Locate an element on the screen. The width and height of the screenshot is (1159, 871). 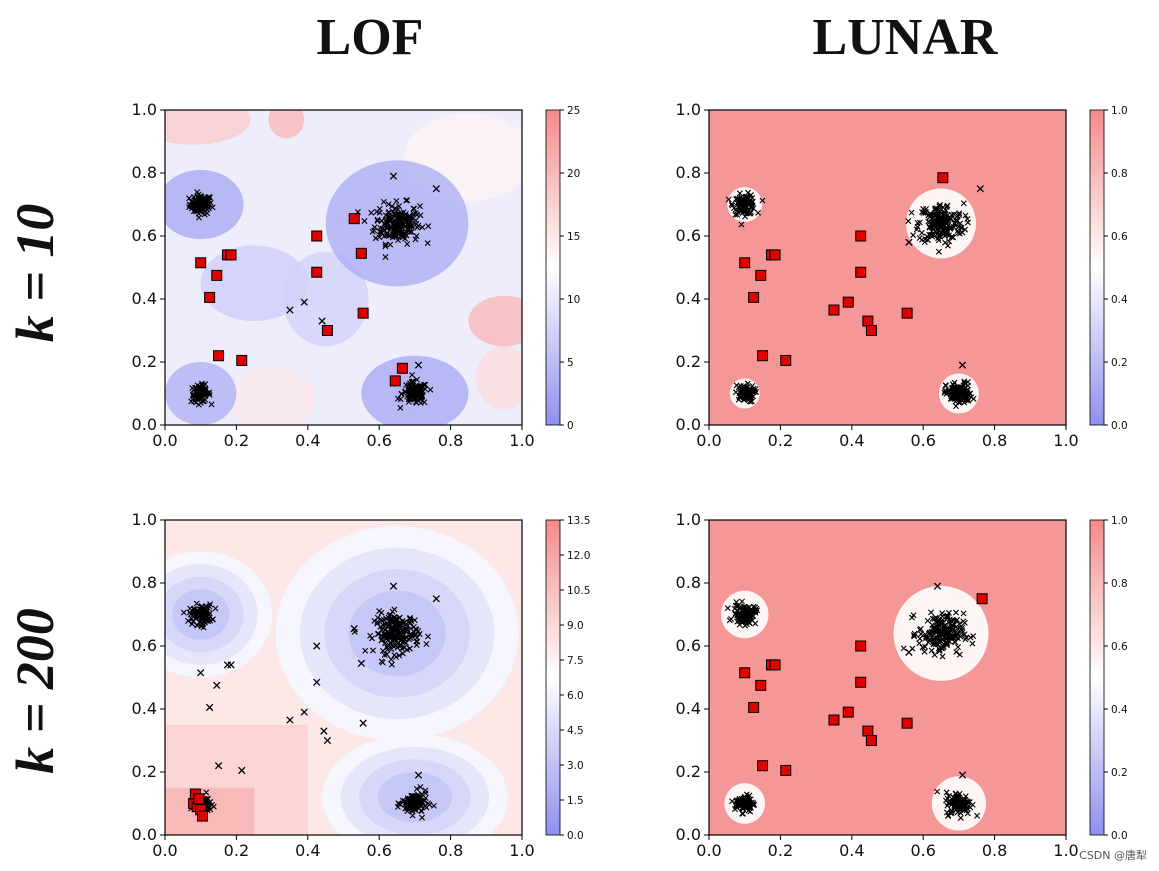
y-tick-label: 1.0 is located at coordinates (688, 109).